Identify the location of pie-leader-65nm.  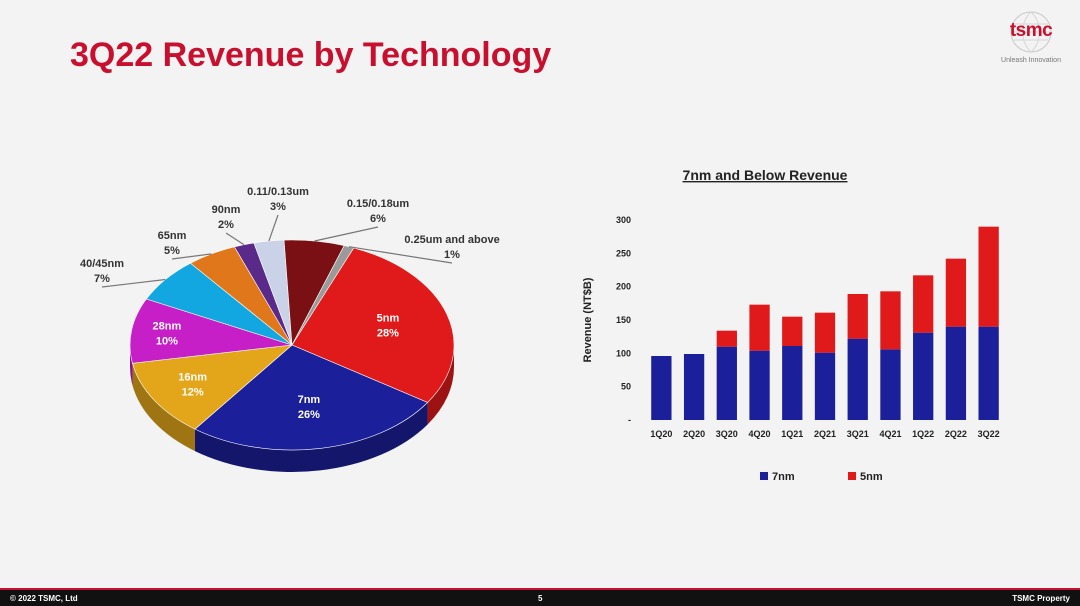
(191, 256).